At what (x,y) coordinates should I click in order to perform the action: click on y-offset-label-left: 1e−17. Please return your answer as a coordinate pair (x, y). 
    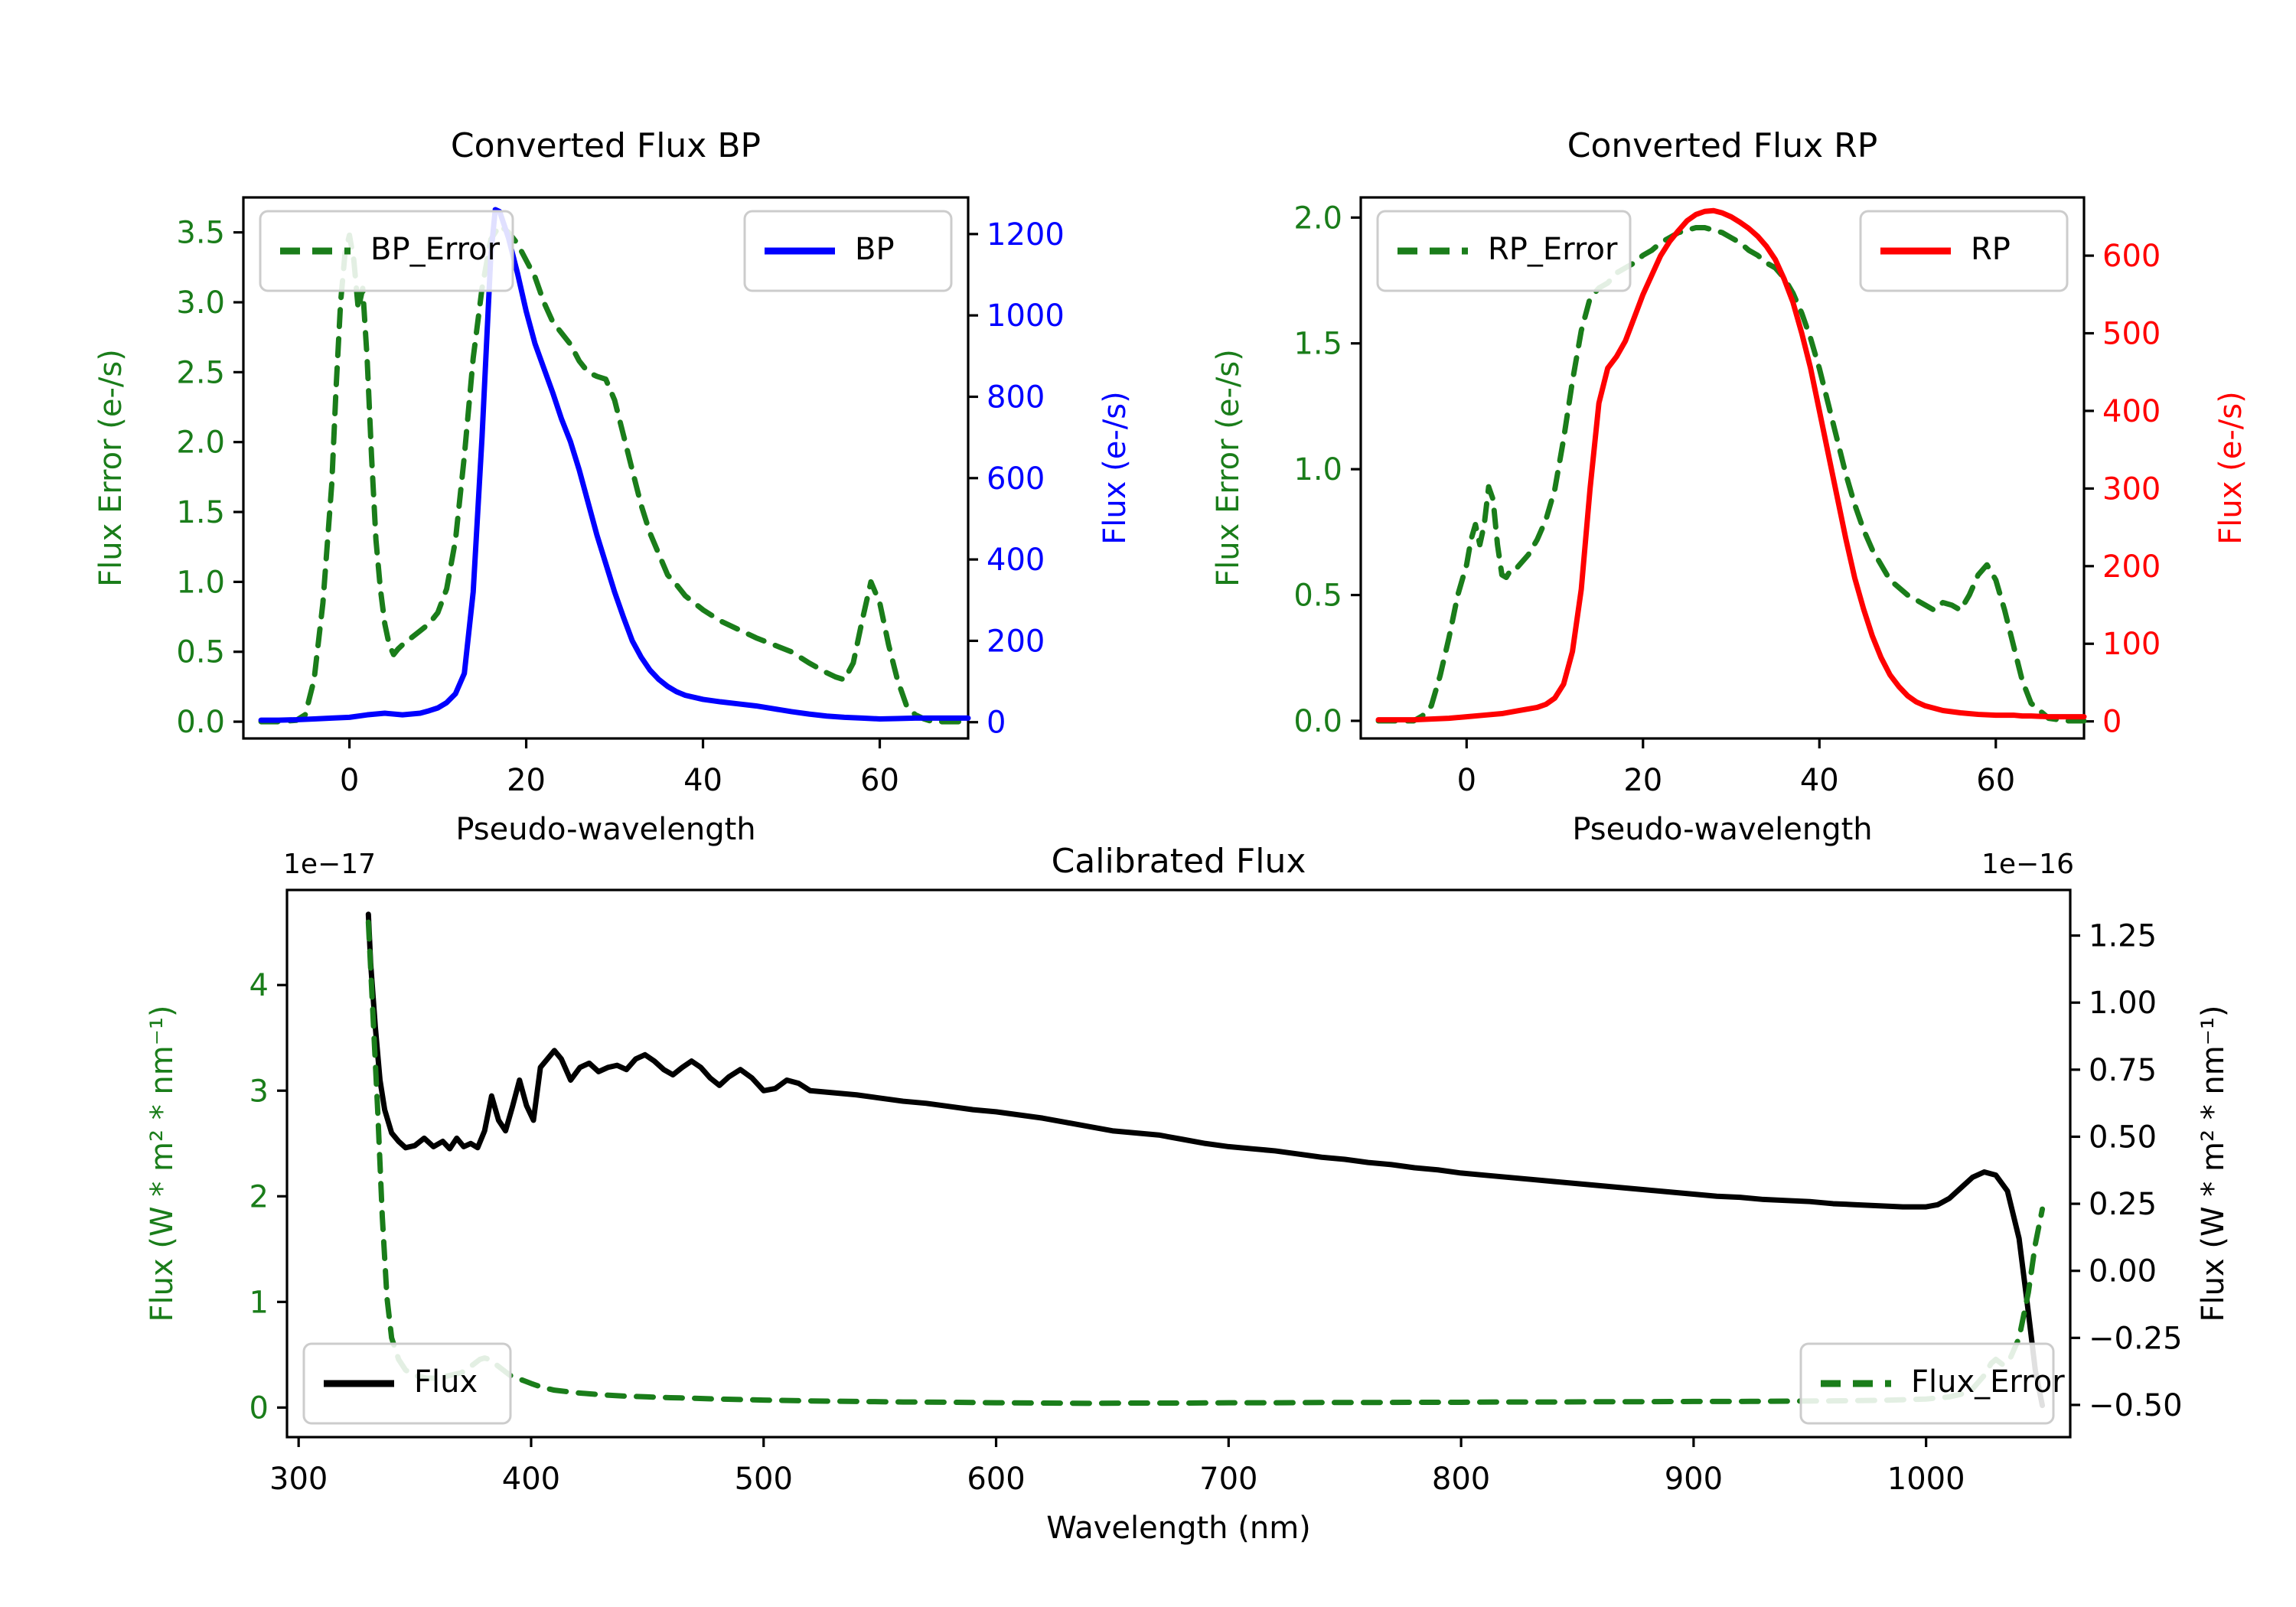
    Looking at the image, I should click on (329, 864).